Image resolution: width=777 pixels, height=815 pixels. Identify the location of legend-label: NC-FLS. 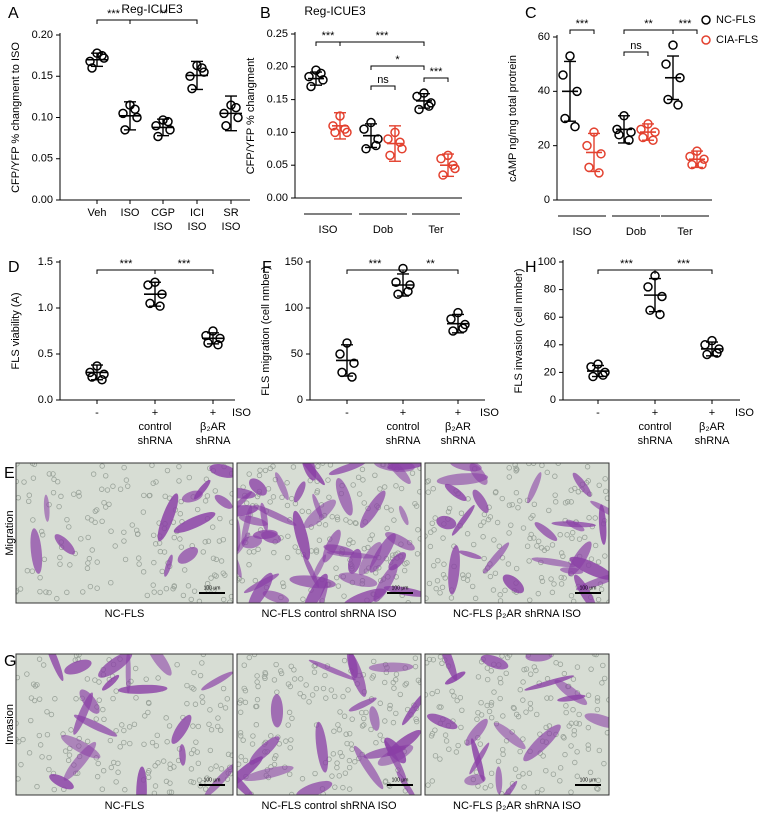
(736, 20).